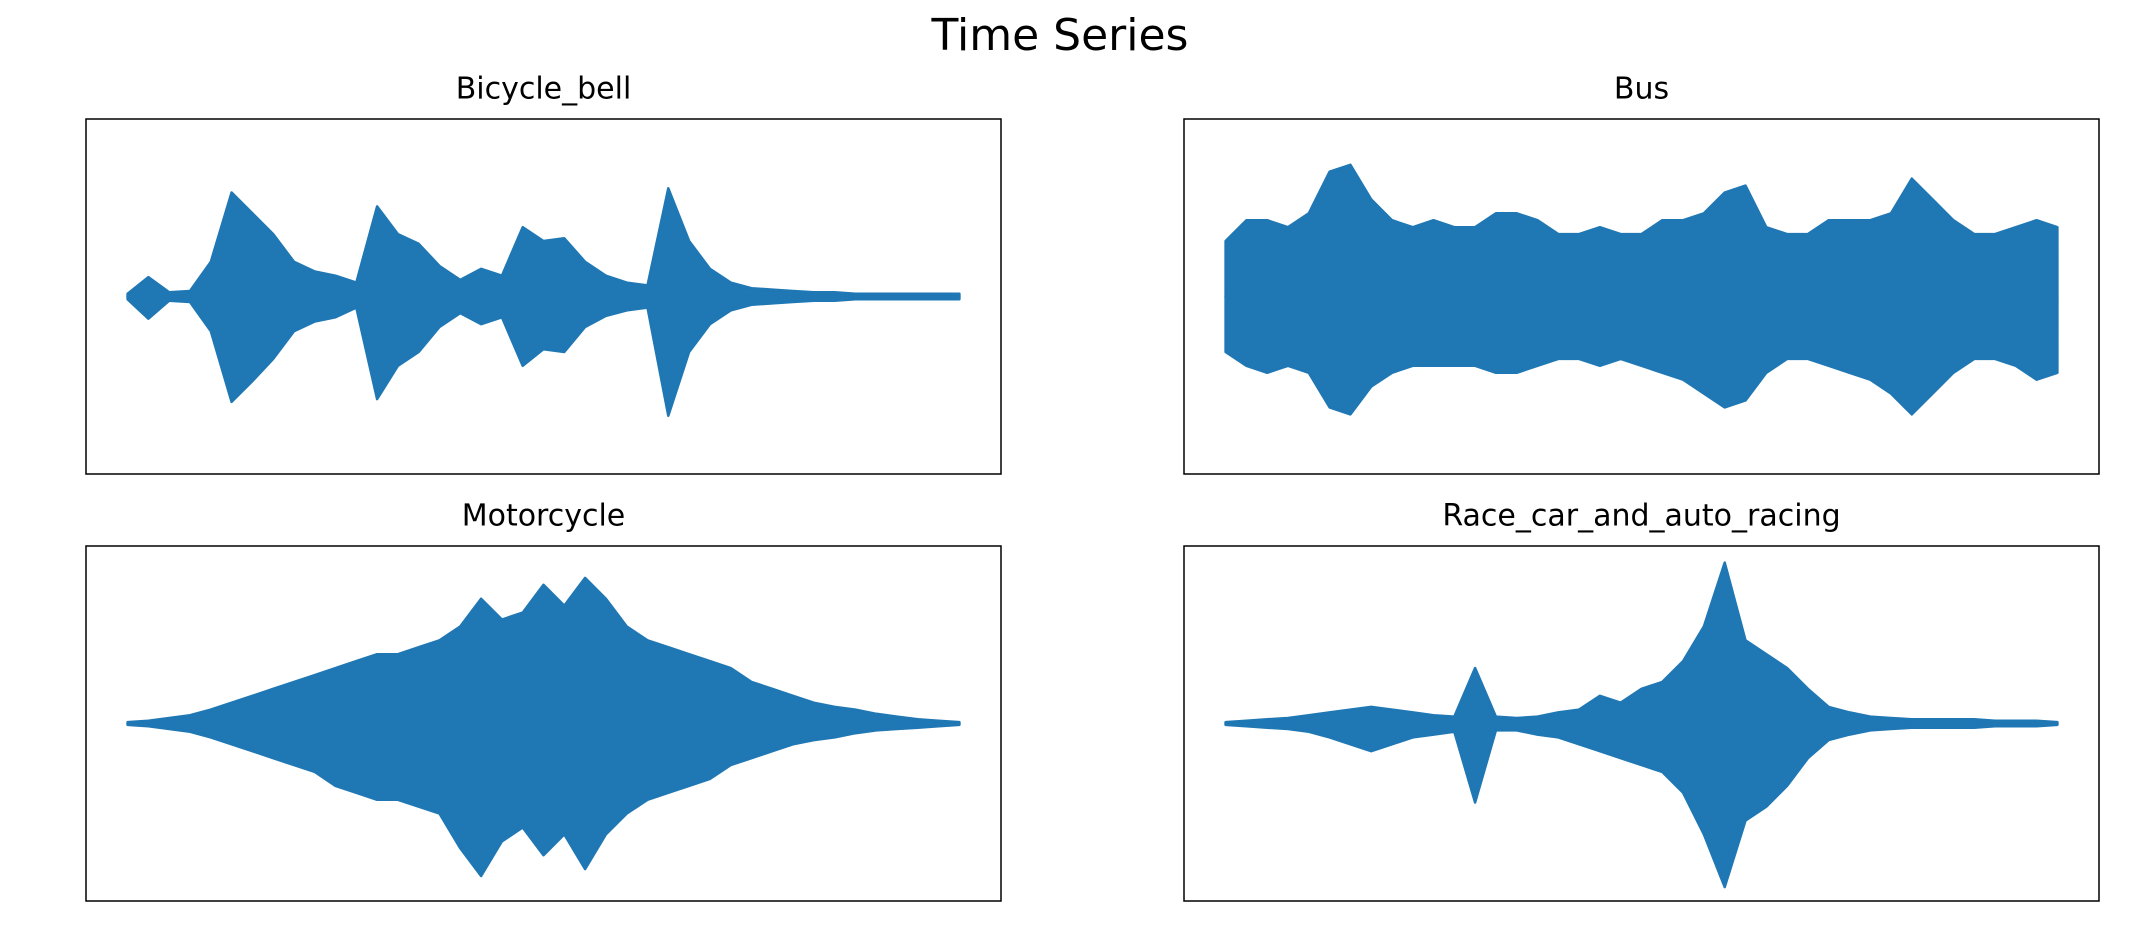 The image size is (2141, 929). What do you see at coordinates (1641, 516) in the screenshot?
I see `subplot-title: Race_car_and_auto_racing` at bounding box center [1641, 516].